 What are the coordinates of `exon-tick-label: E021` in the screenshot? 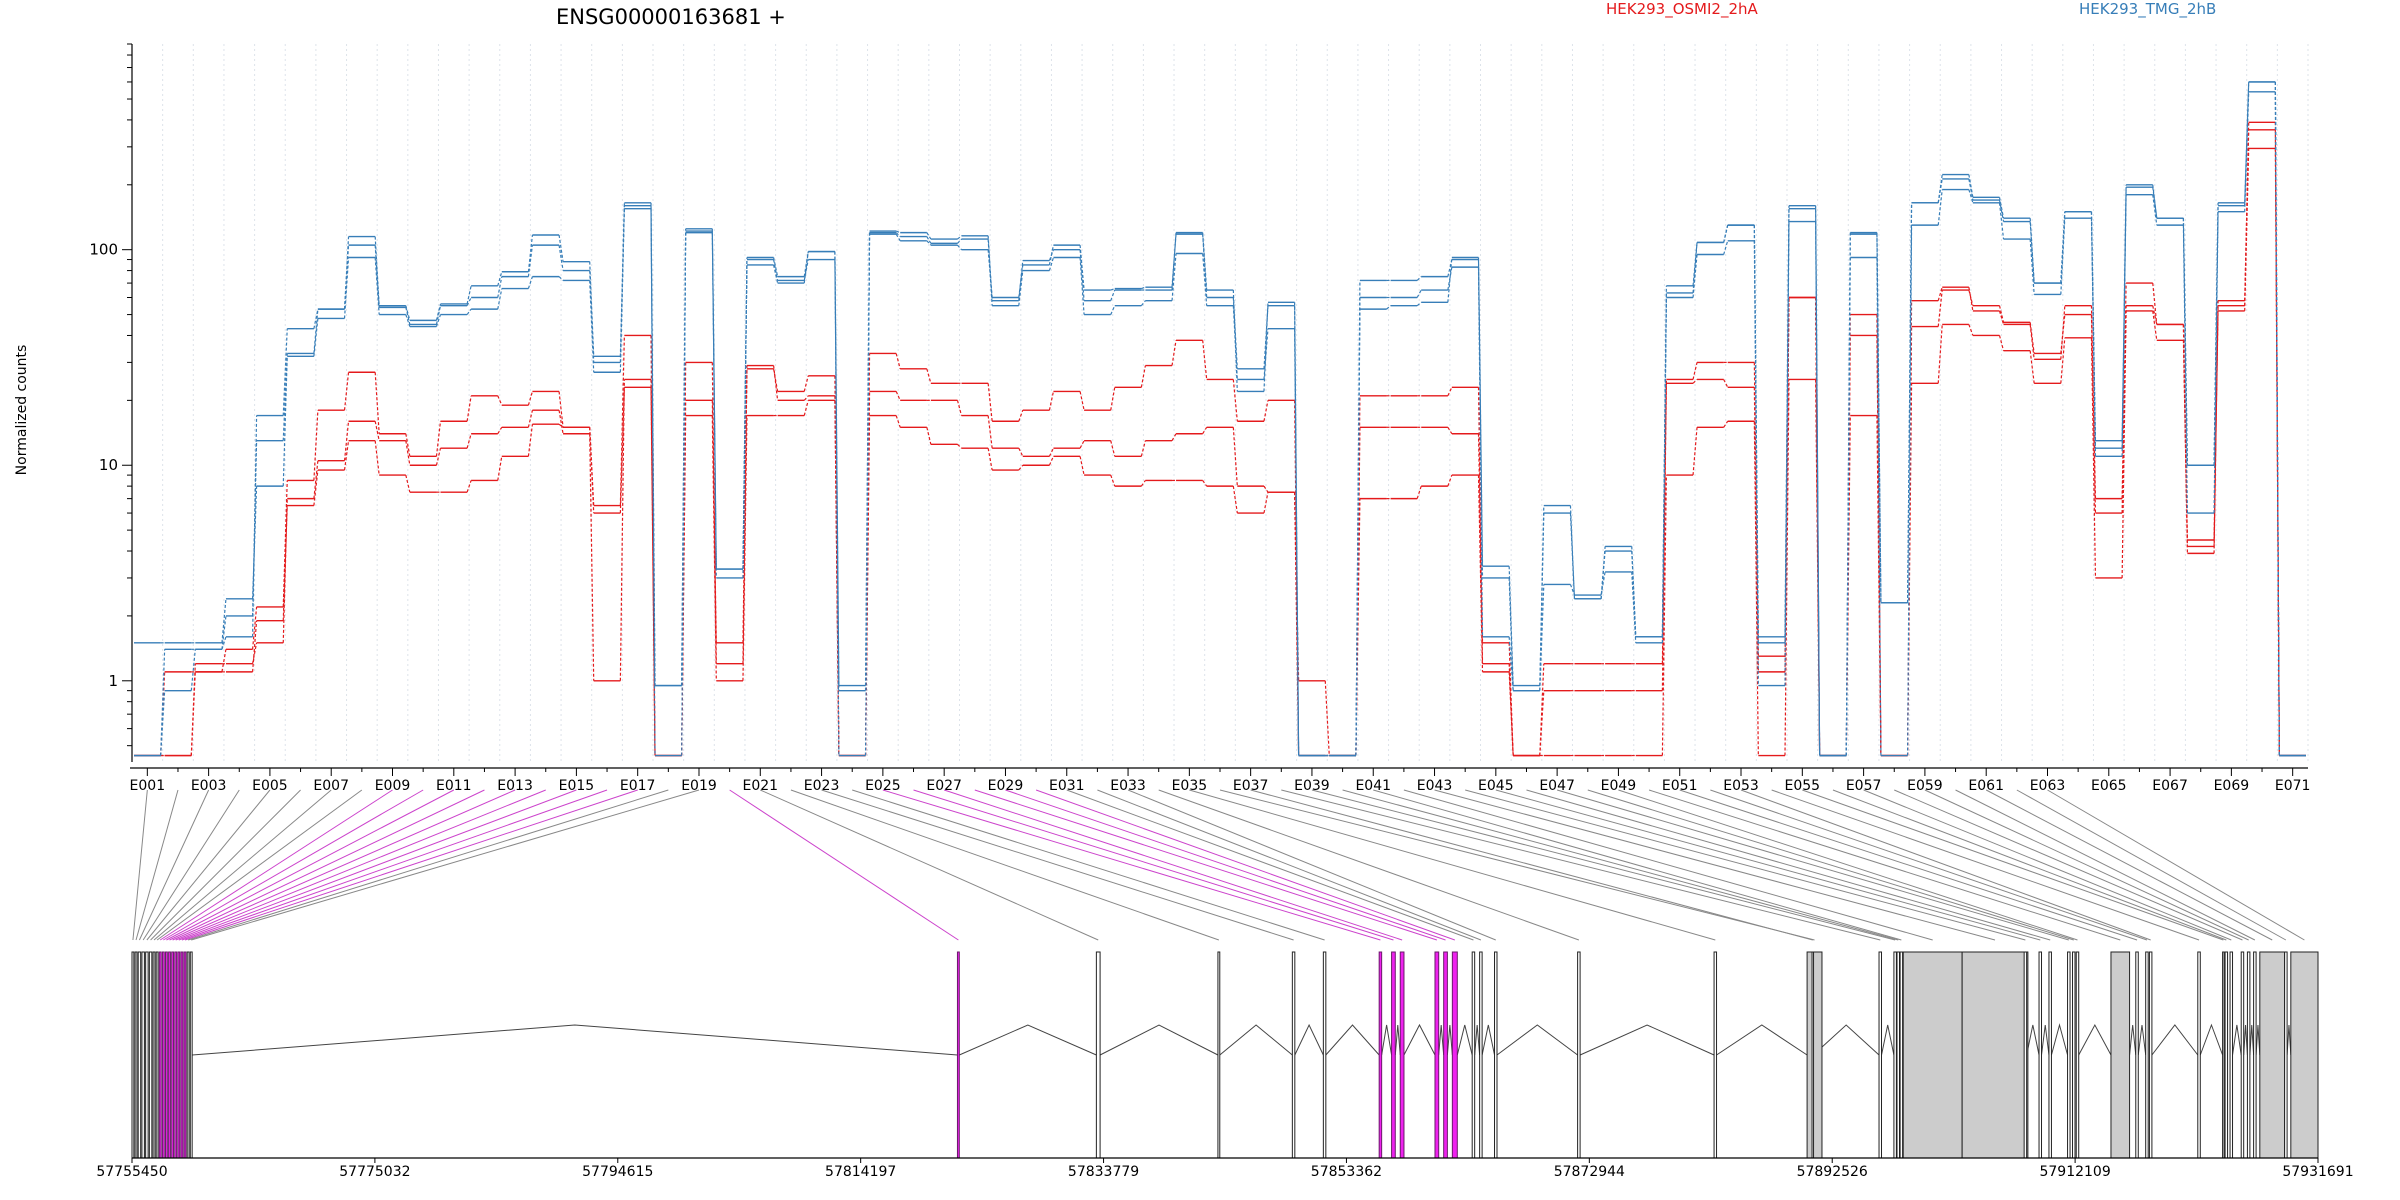 It's located at (760, 786).